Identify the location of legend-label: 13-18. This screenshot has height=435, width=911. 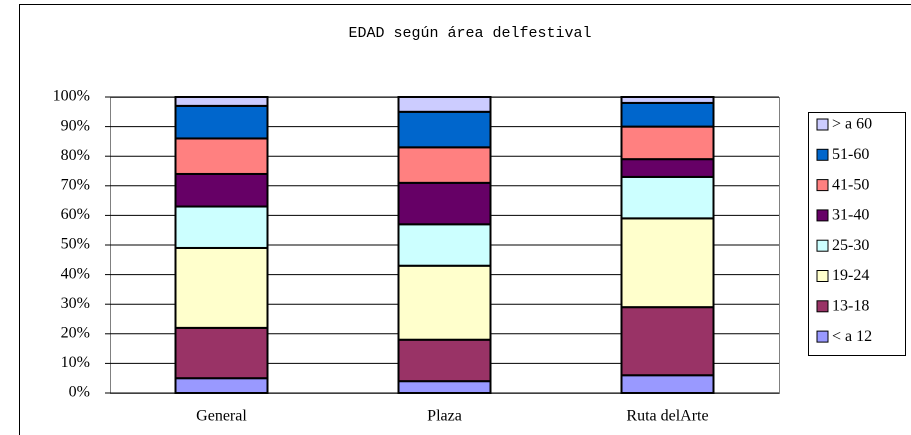
(850, 305).